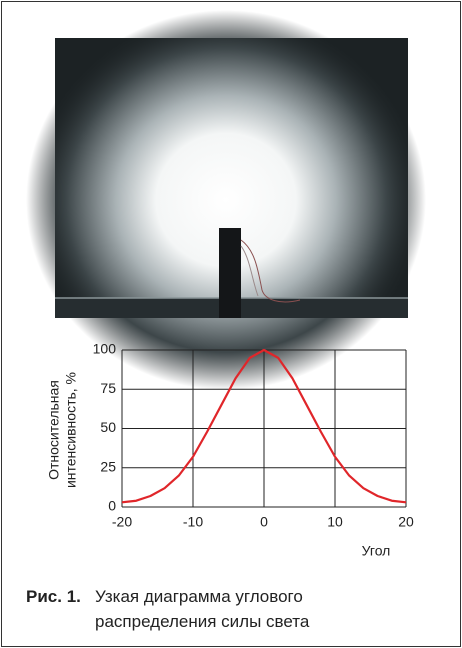 This screenshot has width=462, height=648. Describe the element at coordinates (54, 430) in the screenshot. I see `y-axis-label: Относительная` at that location.